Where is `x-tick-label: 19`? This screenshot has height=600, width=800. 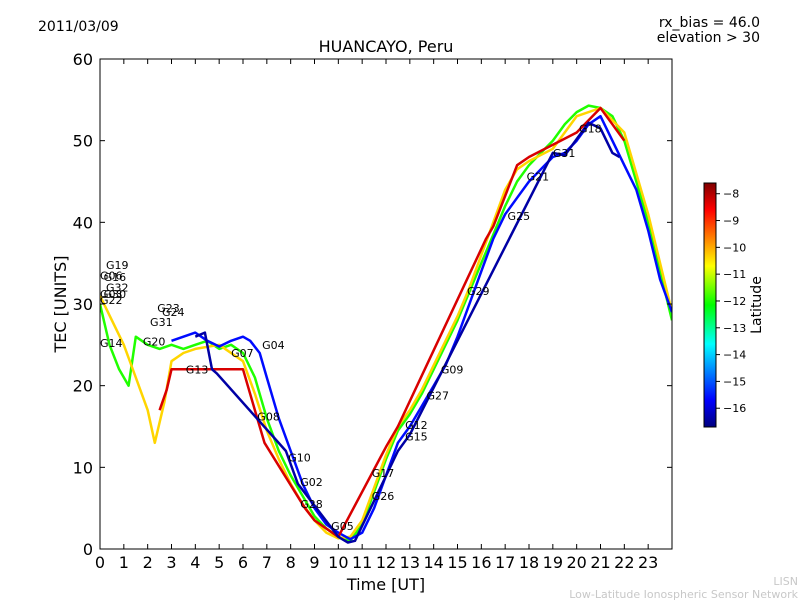
x-tick-label: 19 is located at coordinates (553, 562).